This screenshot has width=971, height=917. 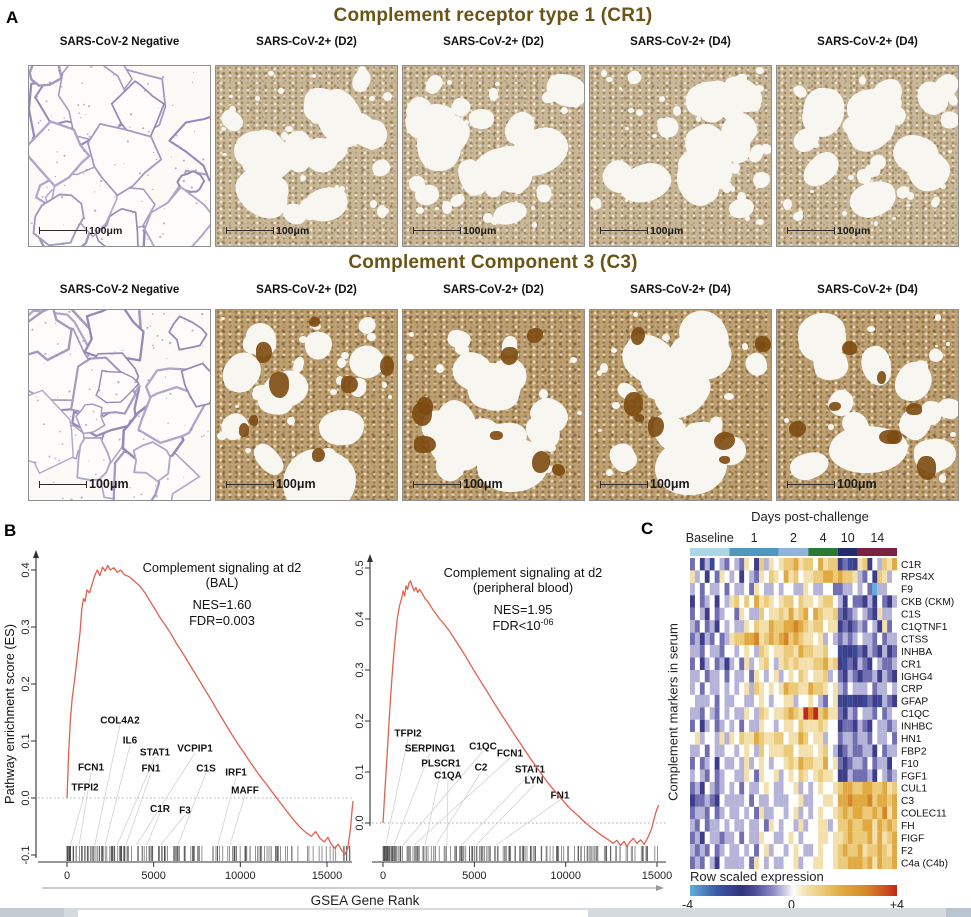 What do you see at coordinates (867, 405) in the screenshot?
I see `histology-image-positive-dark: 100μm` at bounding box center [867, 405].